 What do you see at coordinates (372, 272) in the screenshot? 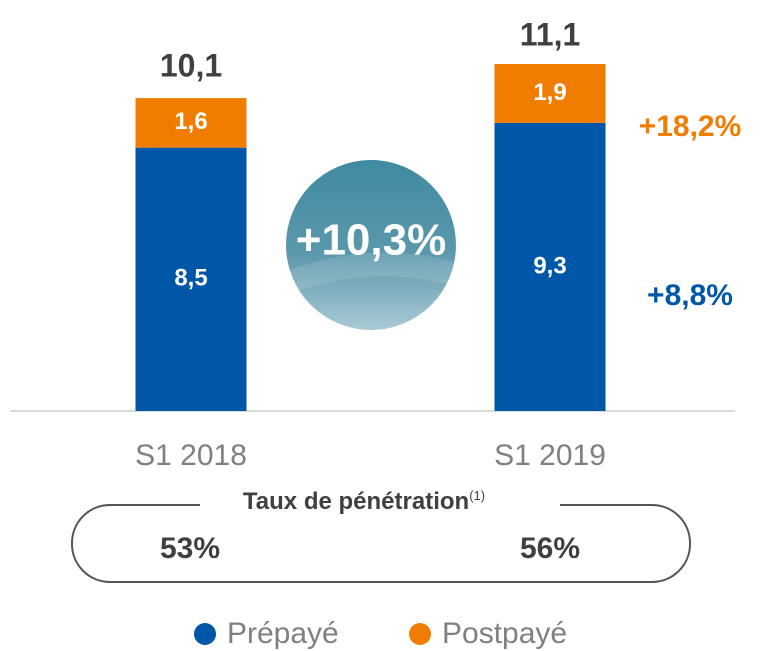
I see `bubble-shine` at bounding box center [372, 272].